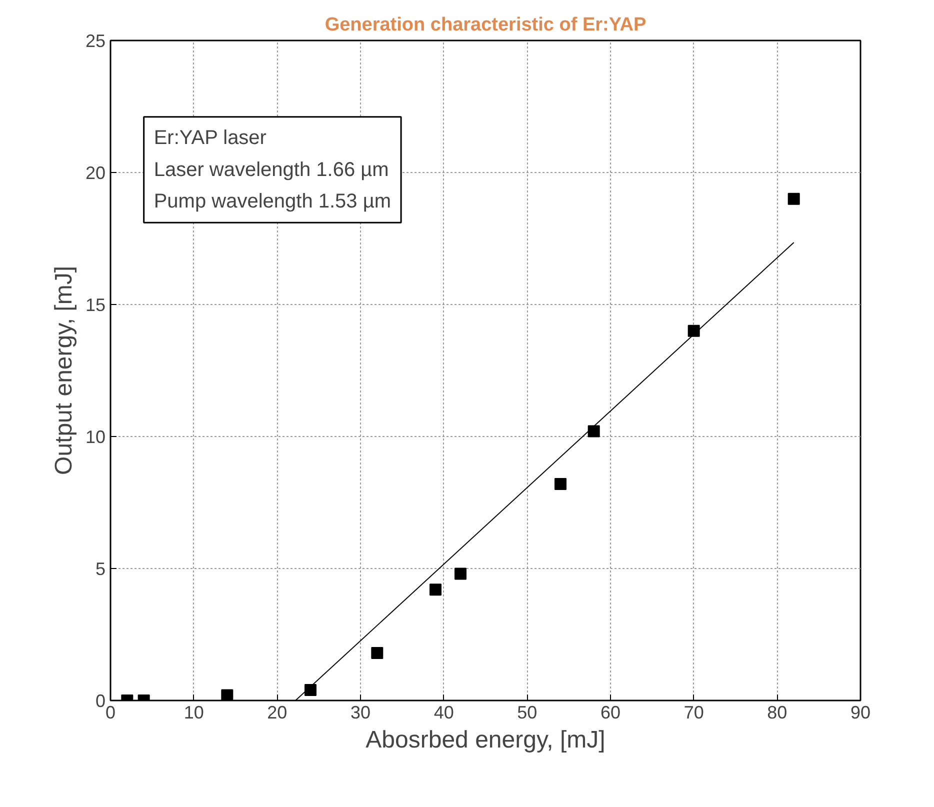 The height and width of the screenshot is (807, 934). I want to click on chart-title: Generation characteristic of Er:YAP, so click(485, 25).